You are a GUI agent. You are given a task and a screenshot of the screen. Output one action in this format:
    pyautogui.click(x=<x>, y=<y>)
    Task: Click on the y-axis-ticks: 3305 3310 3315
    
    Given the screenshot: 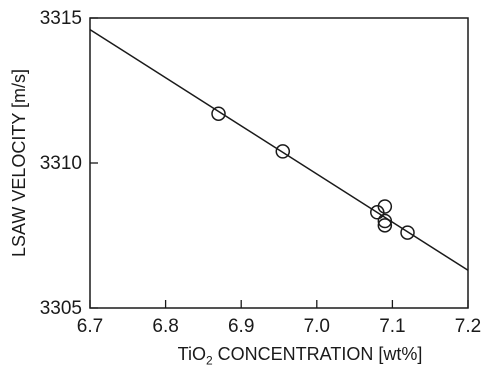 What is the action you would take?
    pyautogui.click(x=69, y=163)
    